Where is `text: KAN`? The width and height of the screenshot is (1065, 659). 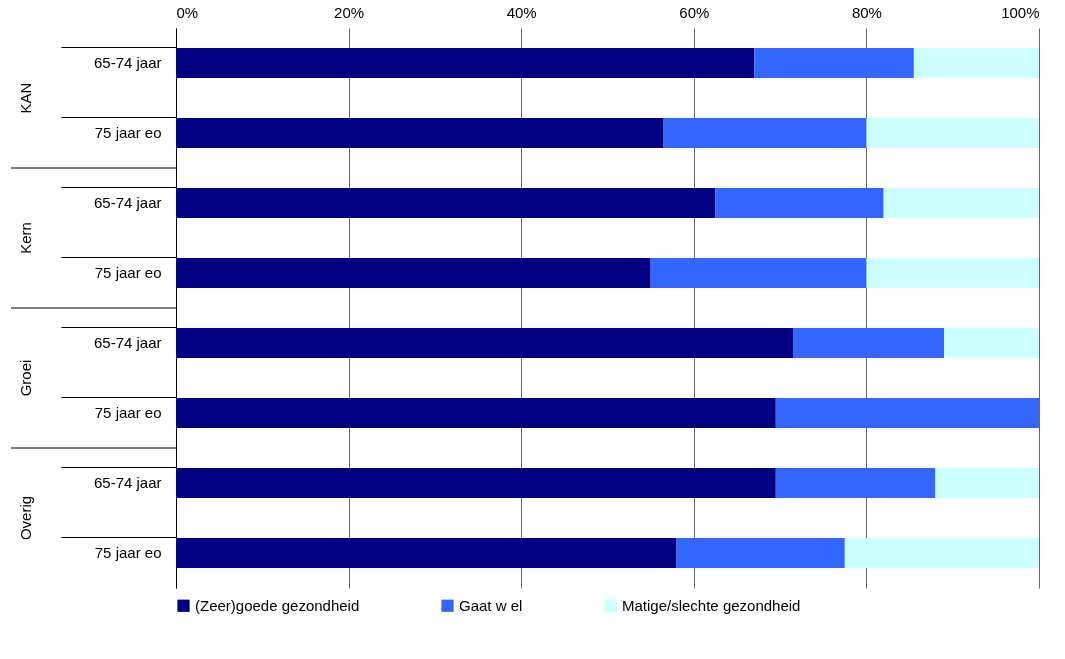 text: KAN is located at coordinates (25, 98).